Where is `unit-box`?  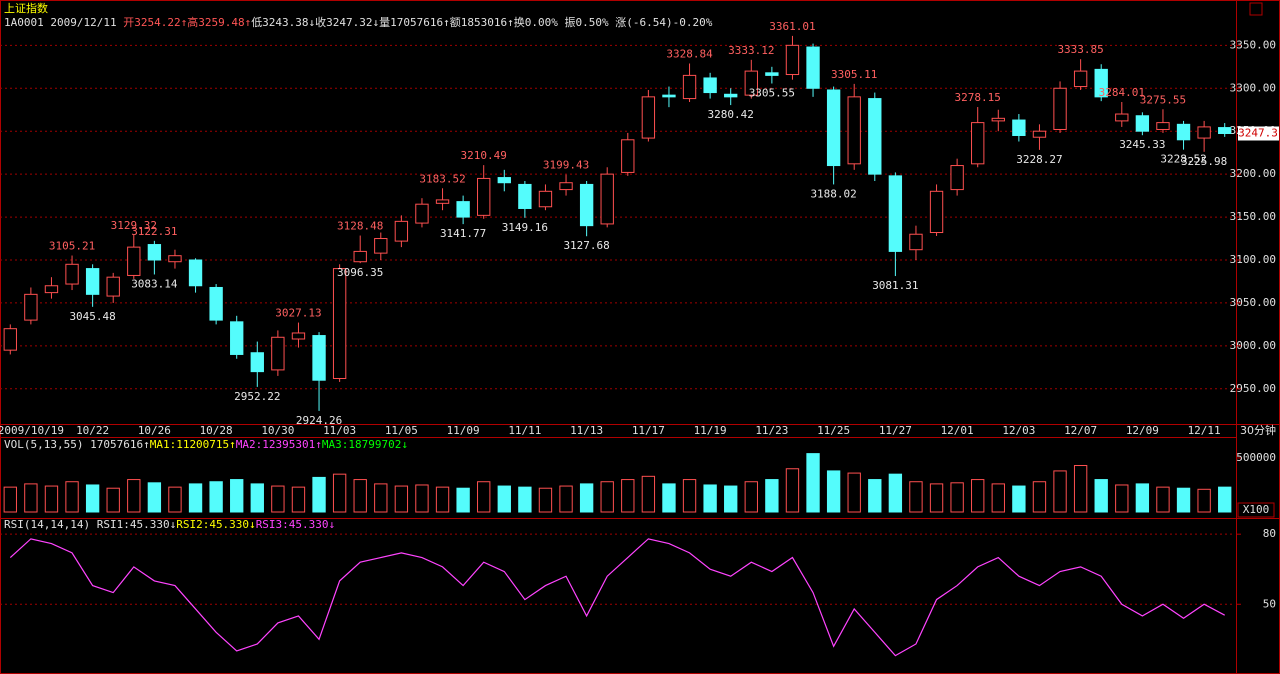
unit-box is located at coordinates (1256, 510).